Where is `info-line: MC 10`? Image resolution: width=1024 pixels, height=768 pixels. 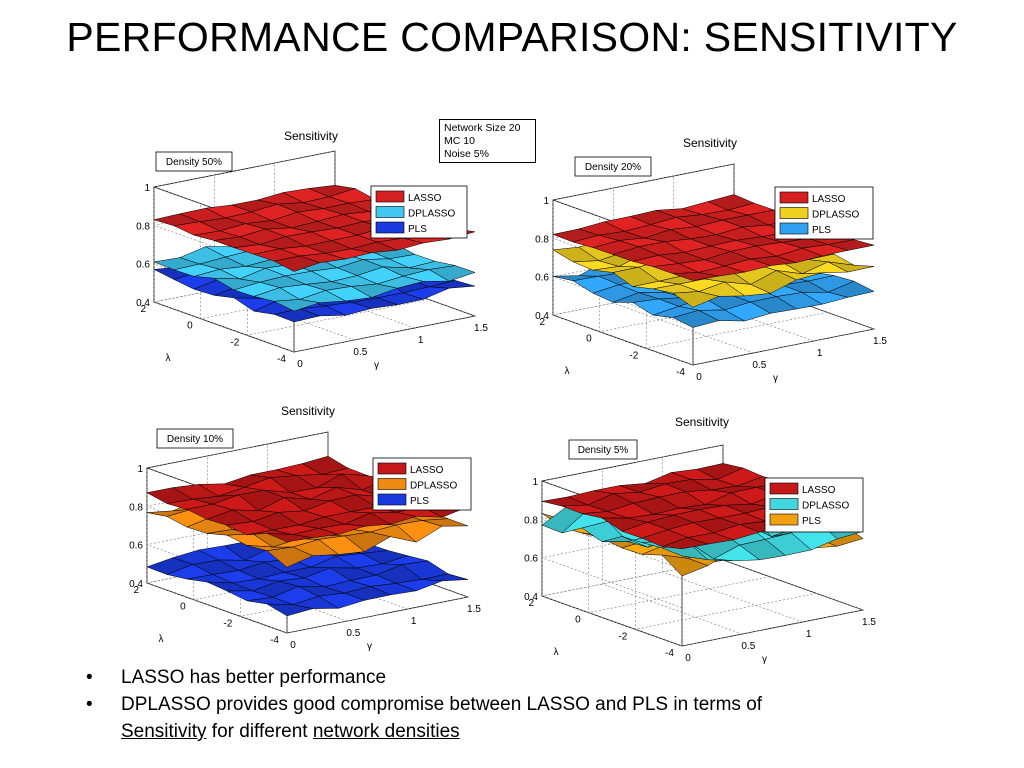
info-line: MC 10 is located at coordinates (459, 141).